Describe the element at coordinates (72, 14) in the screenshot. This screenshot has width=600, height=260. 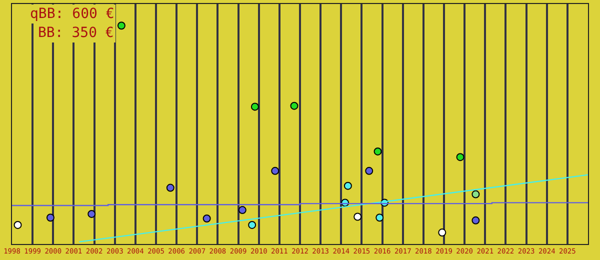
I see `text: qBB: 600 €` at that location.